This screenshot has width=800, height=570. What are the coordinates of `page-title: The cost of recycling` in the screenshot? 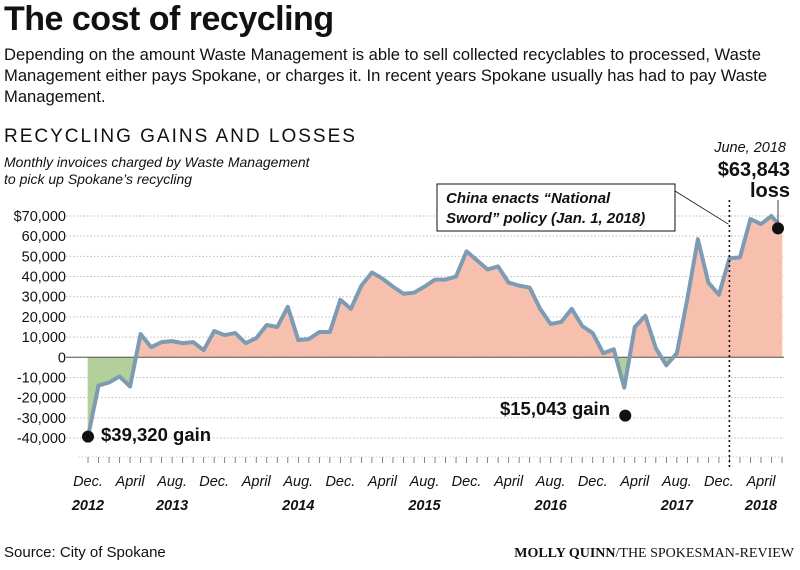 It's located at (169, 19).